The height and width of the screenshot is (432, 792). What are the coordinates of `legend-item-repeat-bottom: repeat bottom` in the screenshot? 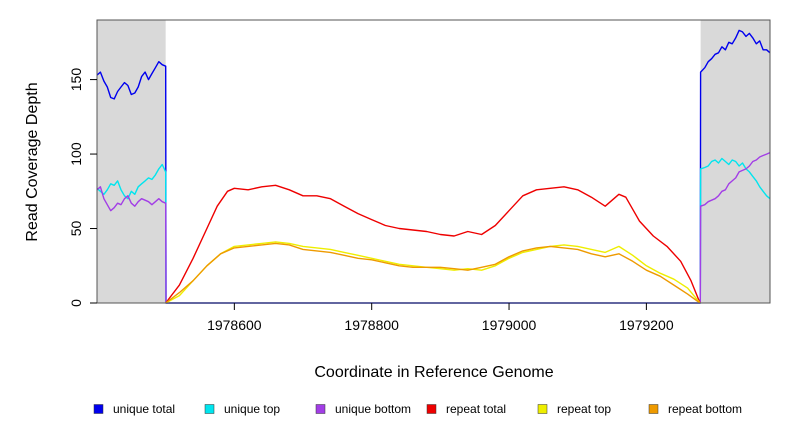 It's located at (695, 409).